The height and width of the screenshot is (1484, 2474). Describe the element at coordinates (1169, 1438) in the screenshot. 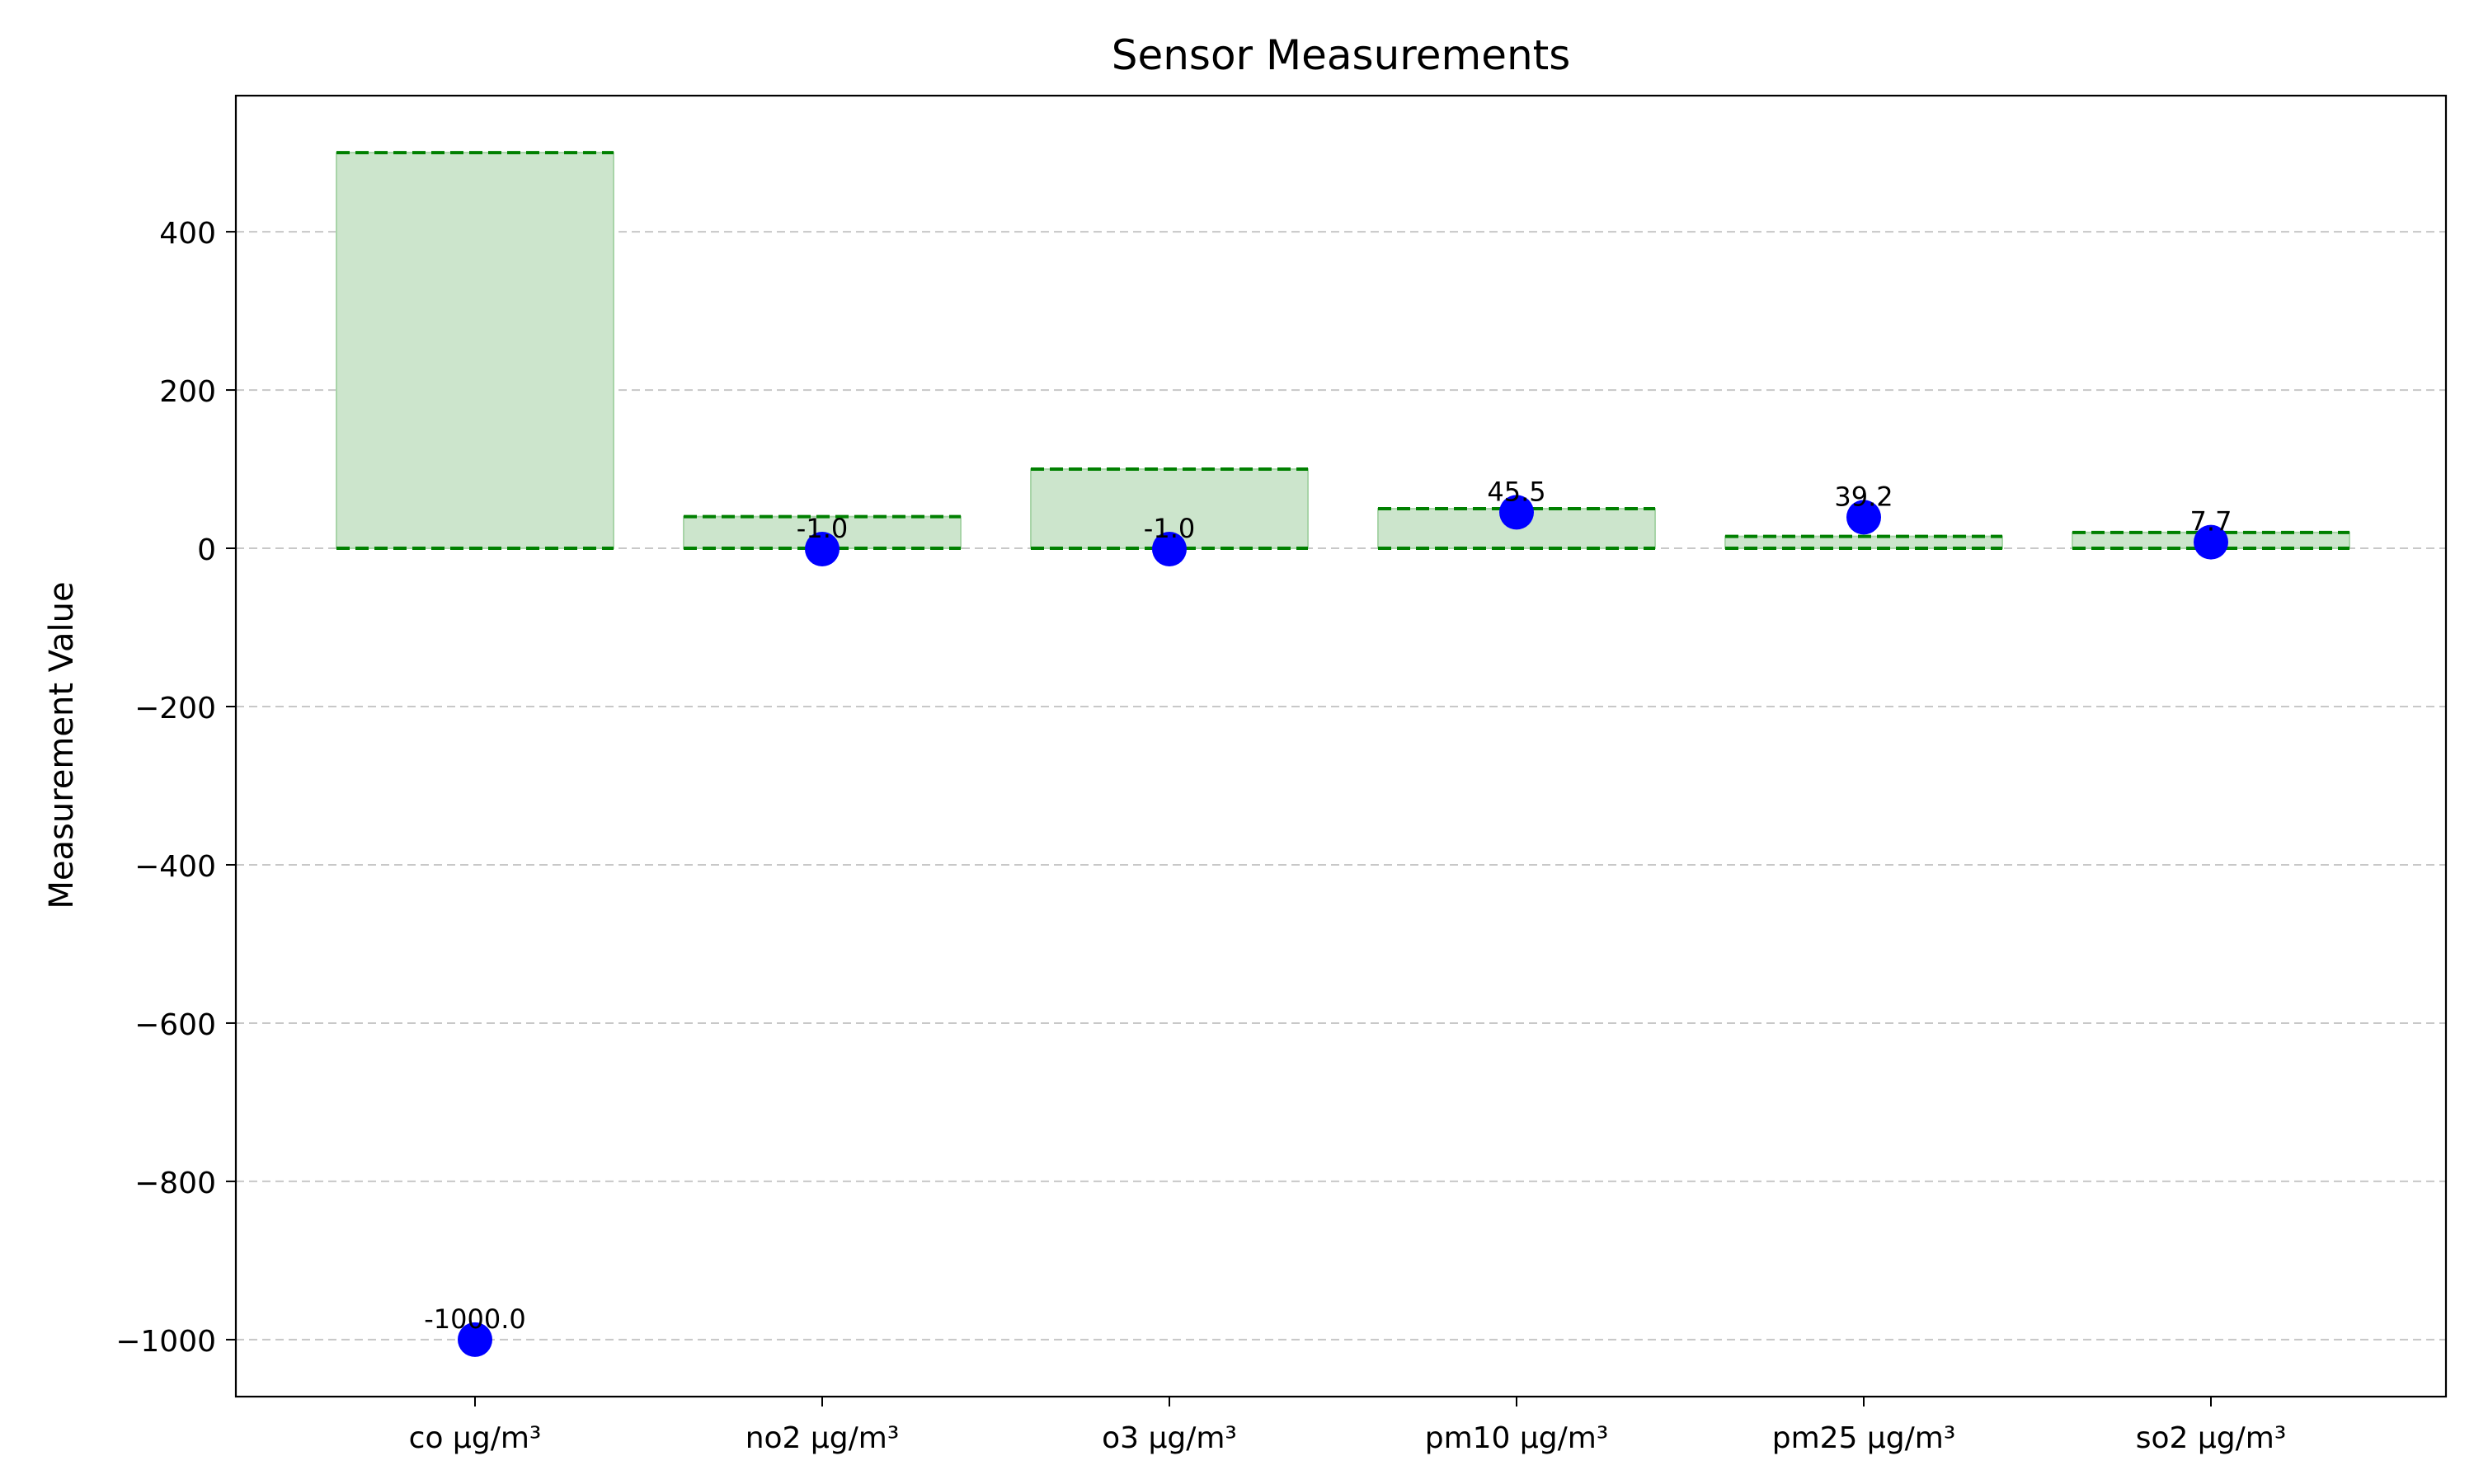

I see `x-tick-label: o3 µg/m³` at that location.